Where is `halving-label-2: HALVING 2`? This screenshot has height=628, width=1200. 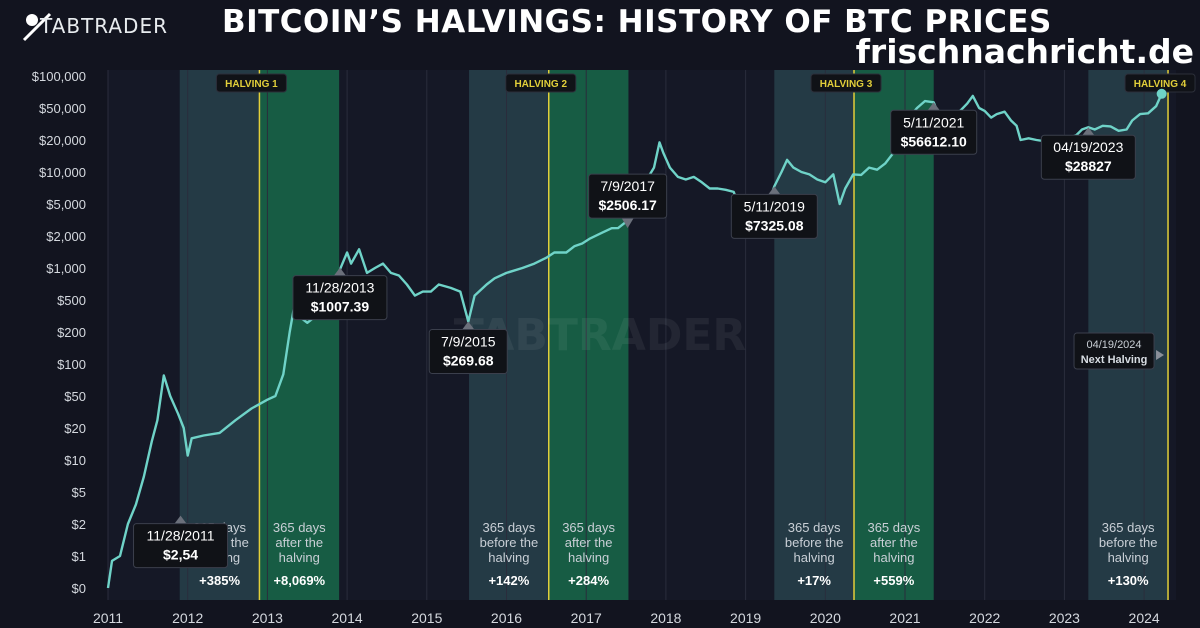 halving-label-2: HALVING 2 is located at coordinates (540, 84).